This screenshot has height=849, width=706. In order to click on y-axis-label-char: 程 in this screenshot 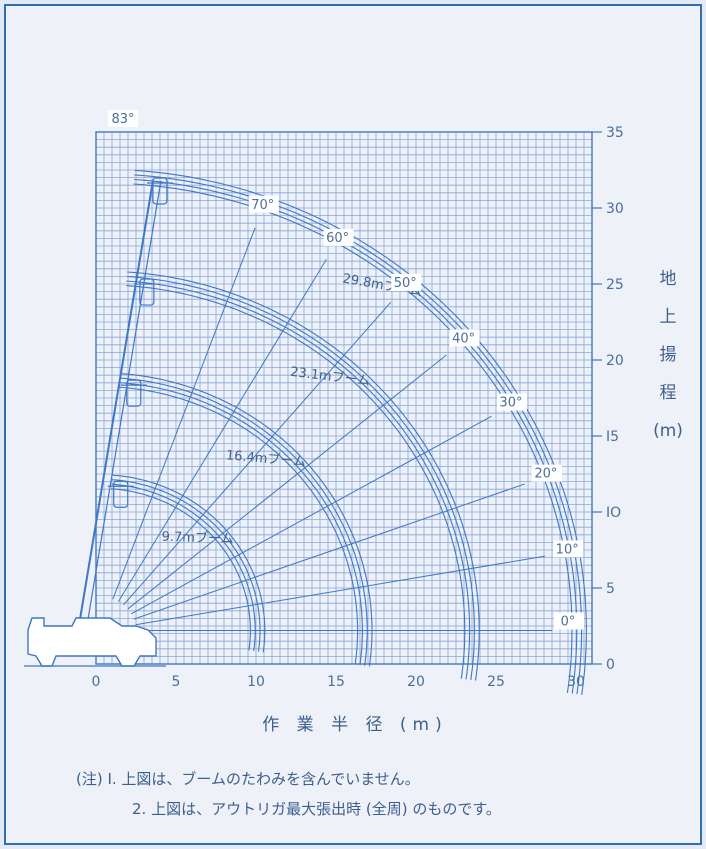, I will do `click(668, 393)`.